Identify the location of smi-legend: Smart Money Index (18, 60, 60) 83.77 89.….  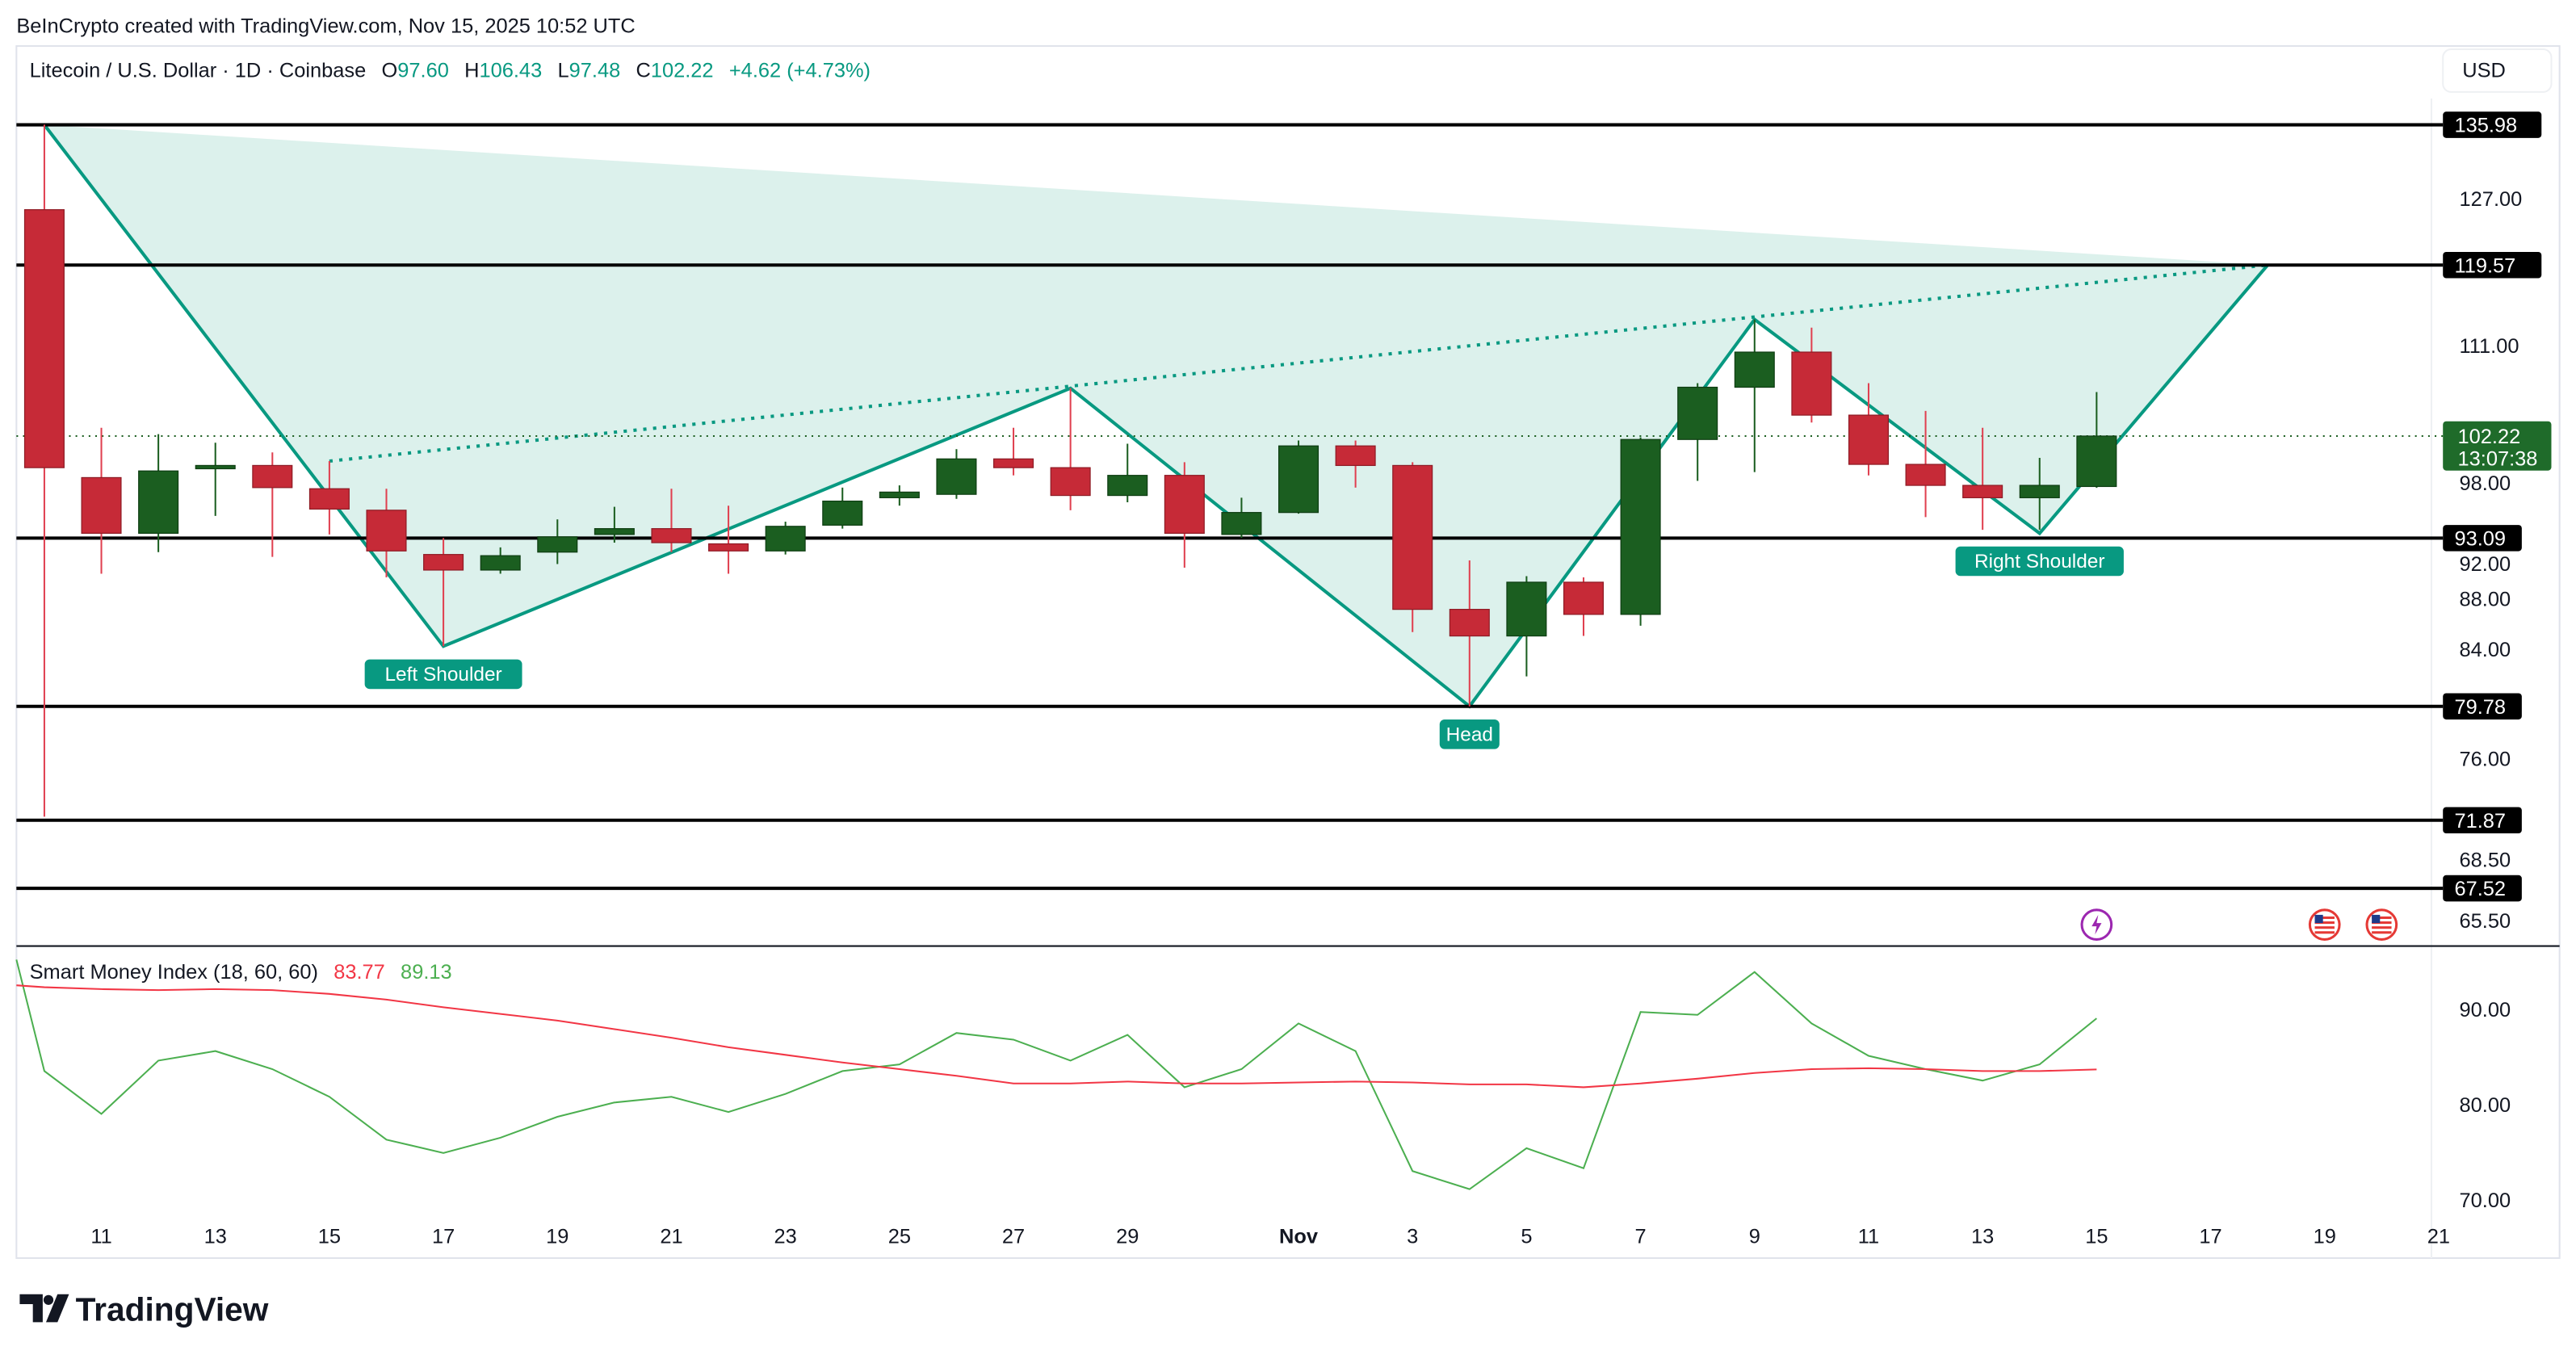
(241, 972).